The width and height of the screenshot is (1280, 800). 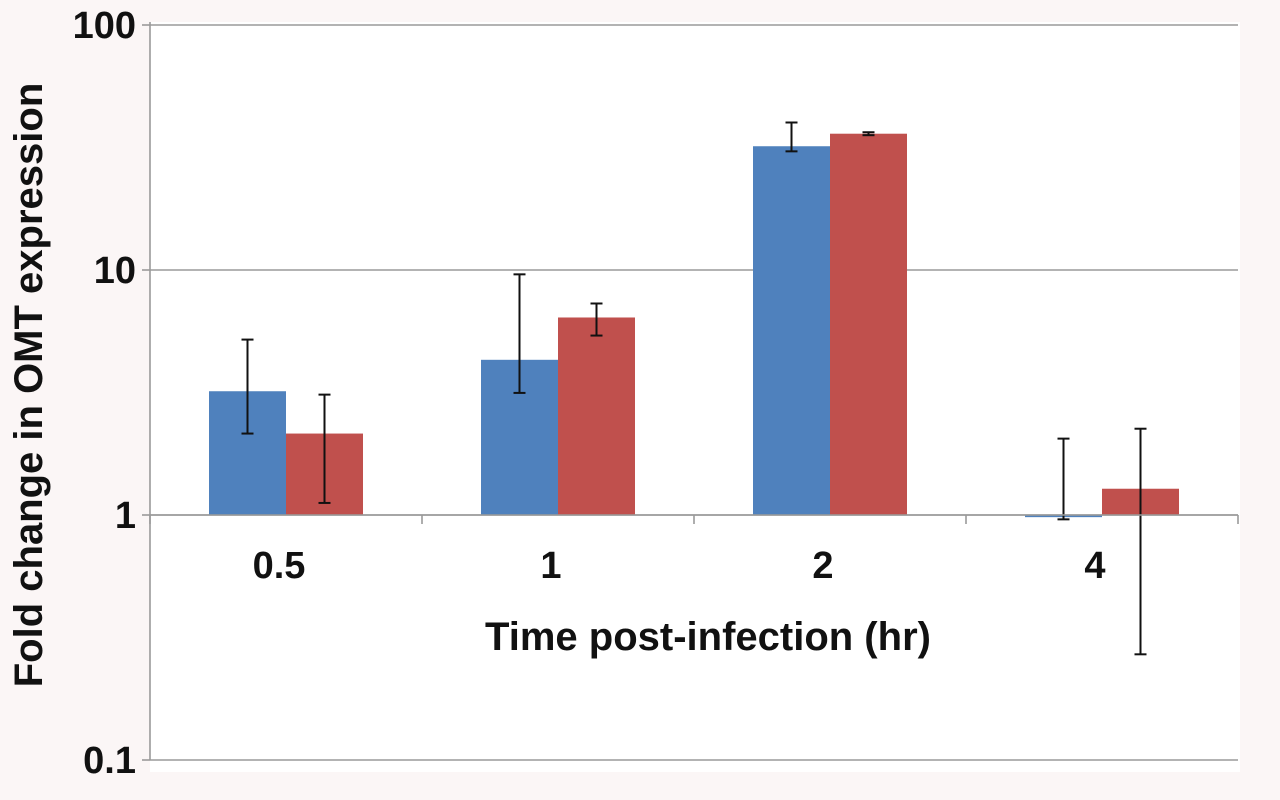 What do you see at coordinates (679, 566) in the screenshot?
I see `x-tick-labels: 0.5 1 2 4` at bounding box center [679, 566].